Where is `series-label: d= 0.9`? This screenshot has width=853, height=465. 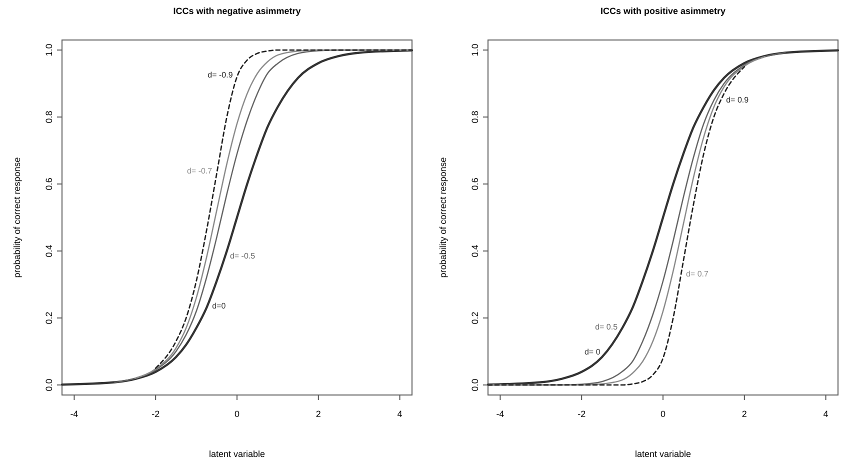
series-label: d= 0.9 is located at coordinates (738, 99).